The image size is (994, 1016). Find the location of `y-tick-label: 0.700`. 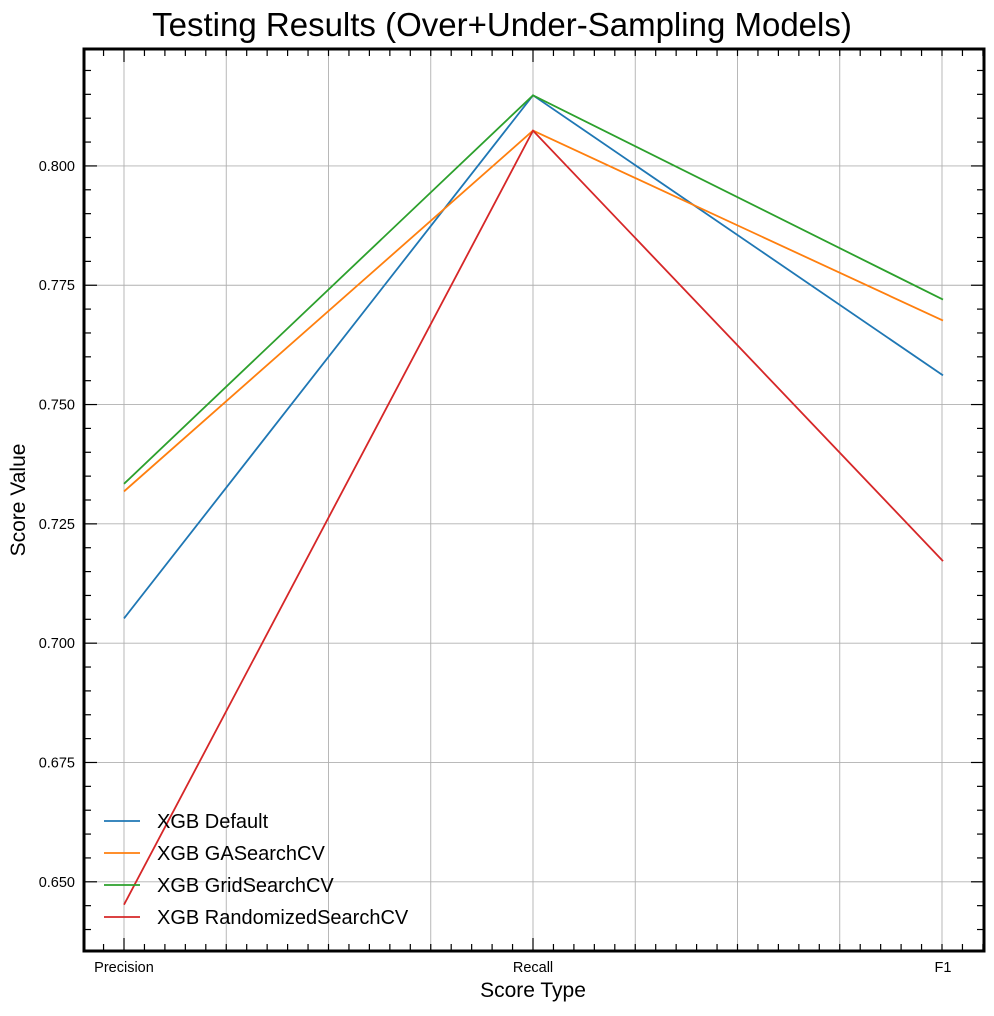

y-tick-label: 0.700 is located at coordinates (57, 644).